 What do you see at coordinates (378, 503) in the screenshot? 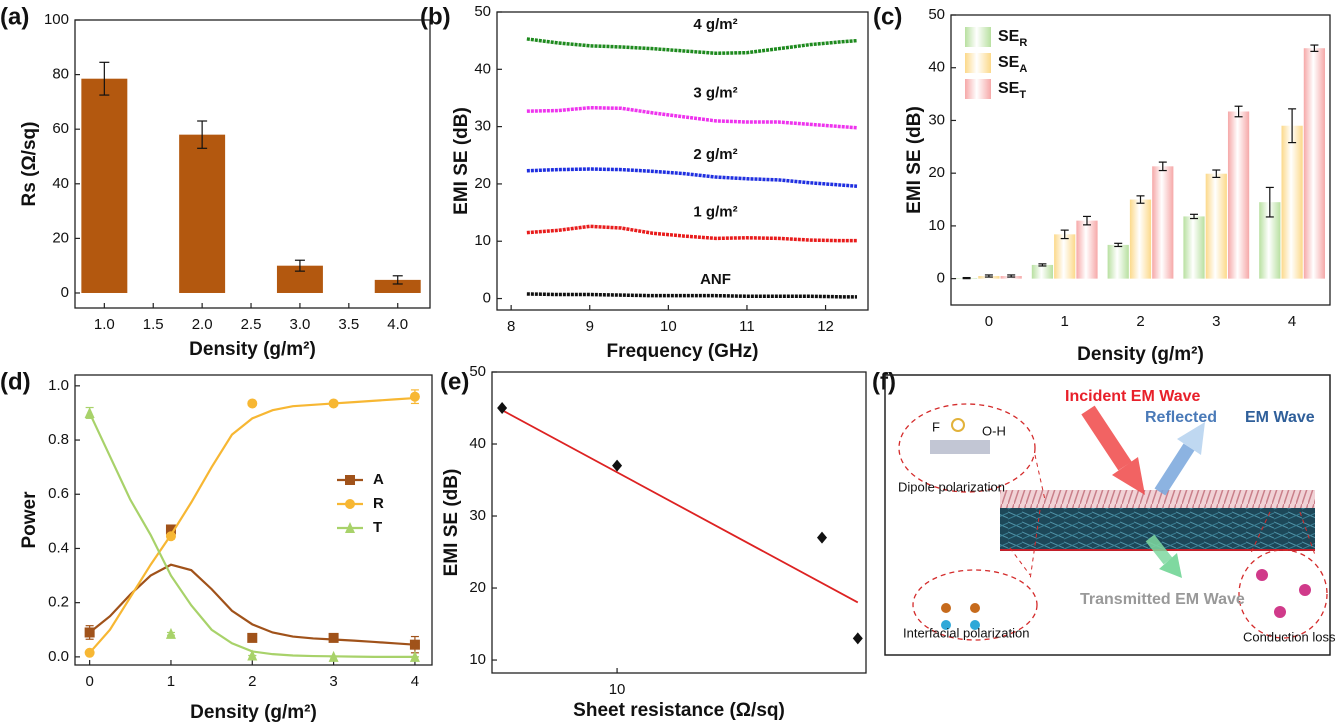
I see `legend-label: R` at bounding box center [378, 503].